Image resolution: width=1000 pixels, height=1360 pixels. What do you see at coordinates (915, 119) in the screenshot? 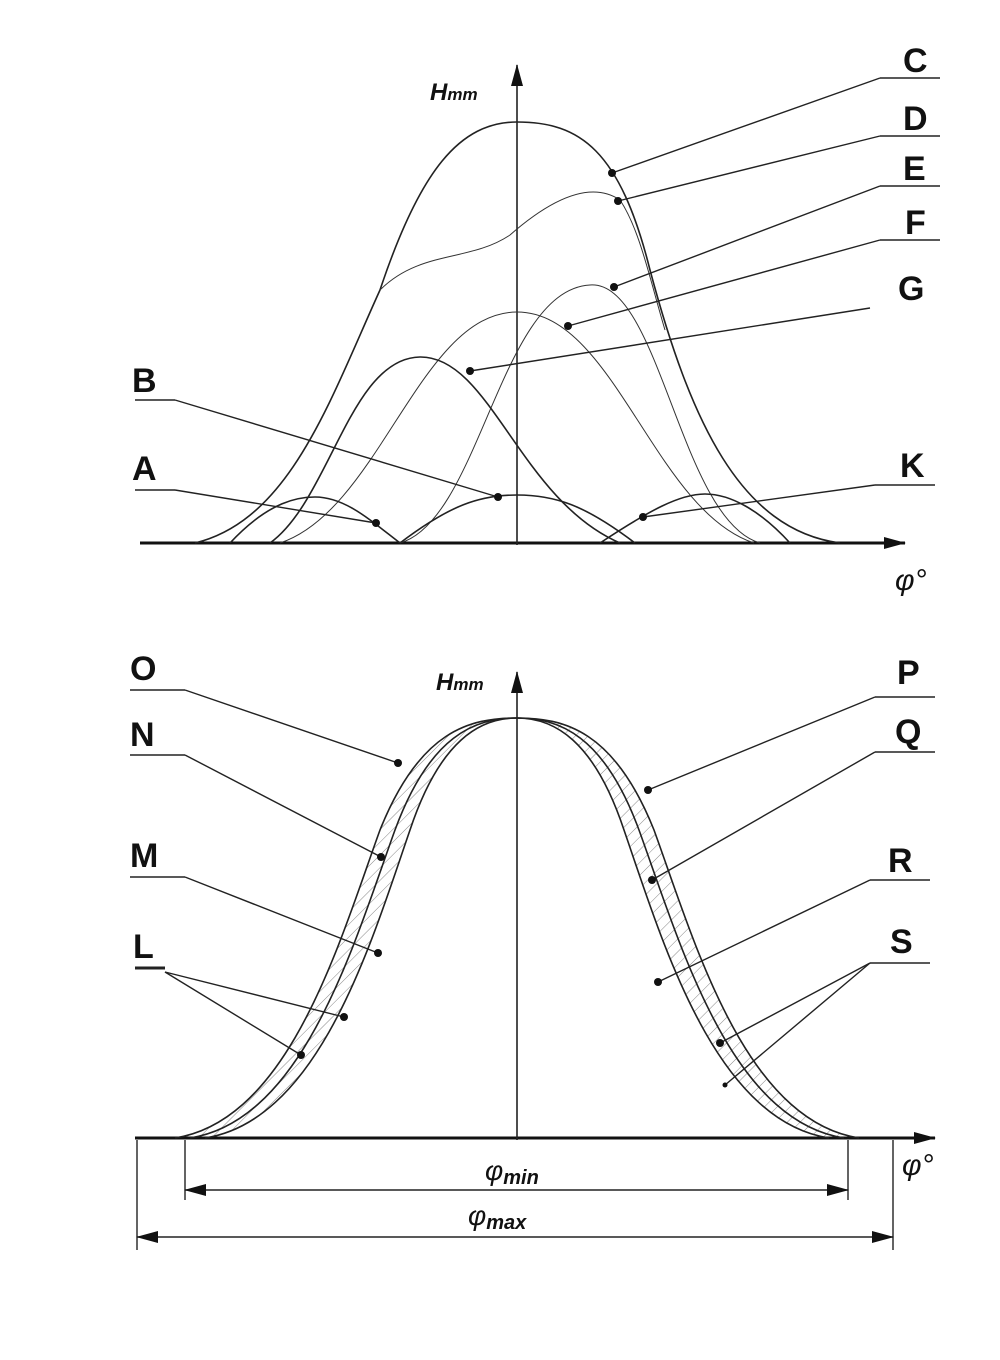
I see `label: D` at bounding box center [915, 119].